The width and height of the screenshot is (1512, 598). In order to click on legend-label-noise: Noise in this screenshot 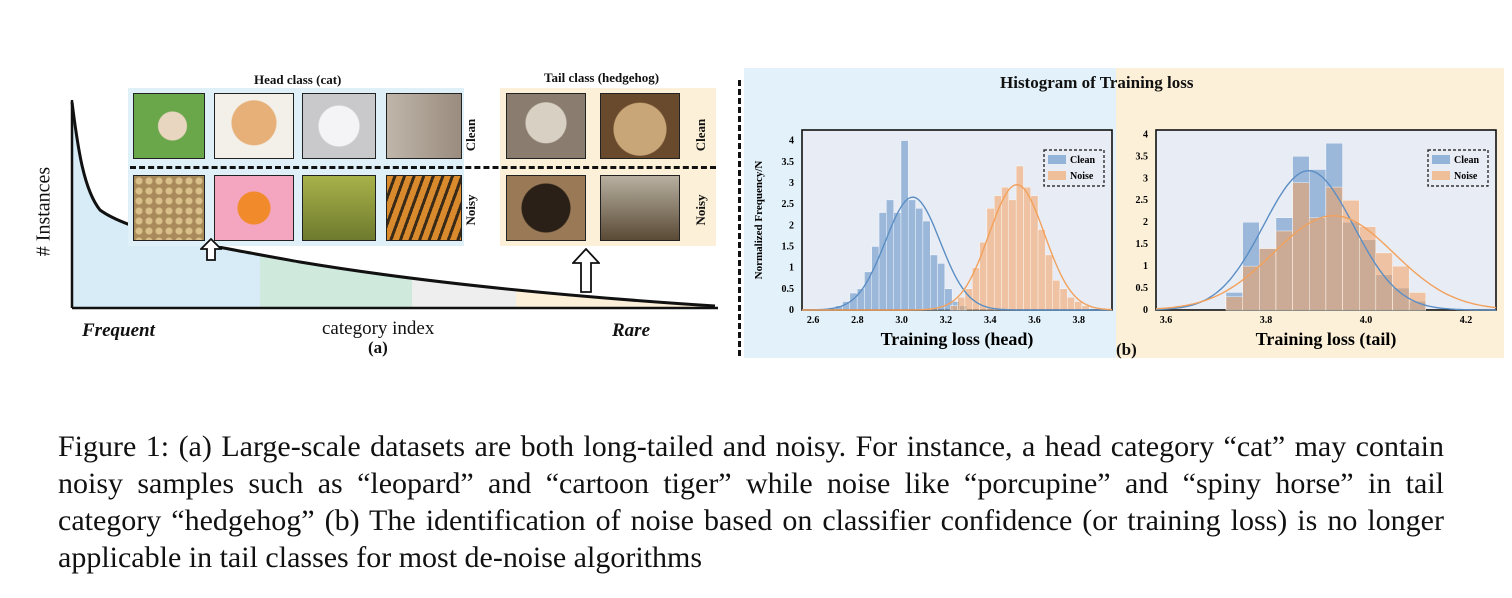, I will do `click(1466, 176)`.